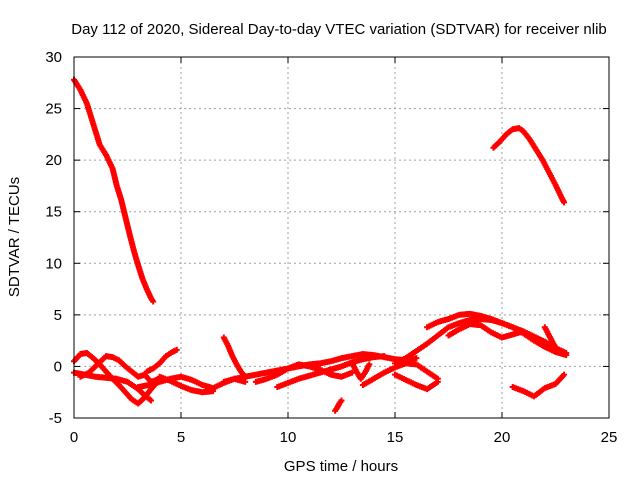 Image resolution: width=640 pixels, height=480 pixels. What do you see at coordinates (395, 437) in the screenshot?
I see `x-tick-label: 15` at bounding box center [395, 437].